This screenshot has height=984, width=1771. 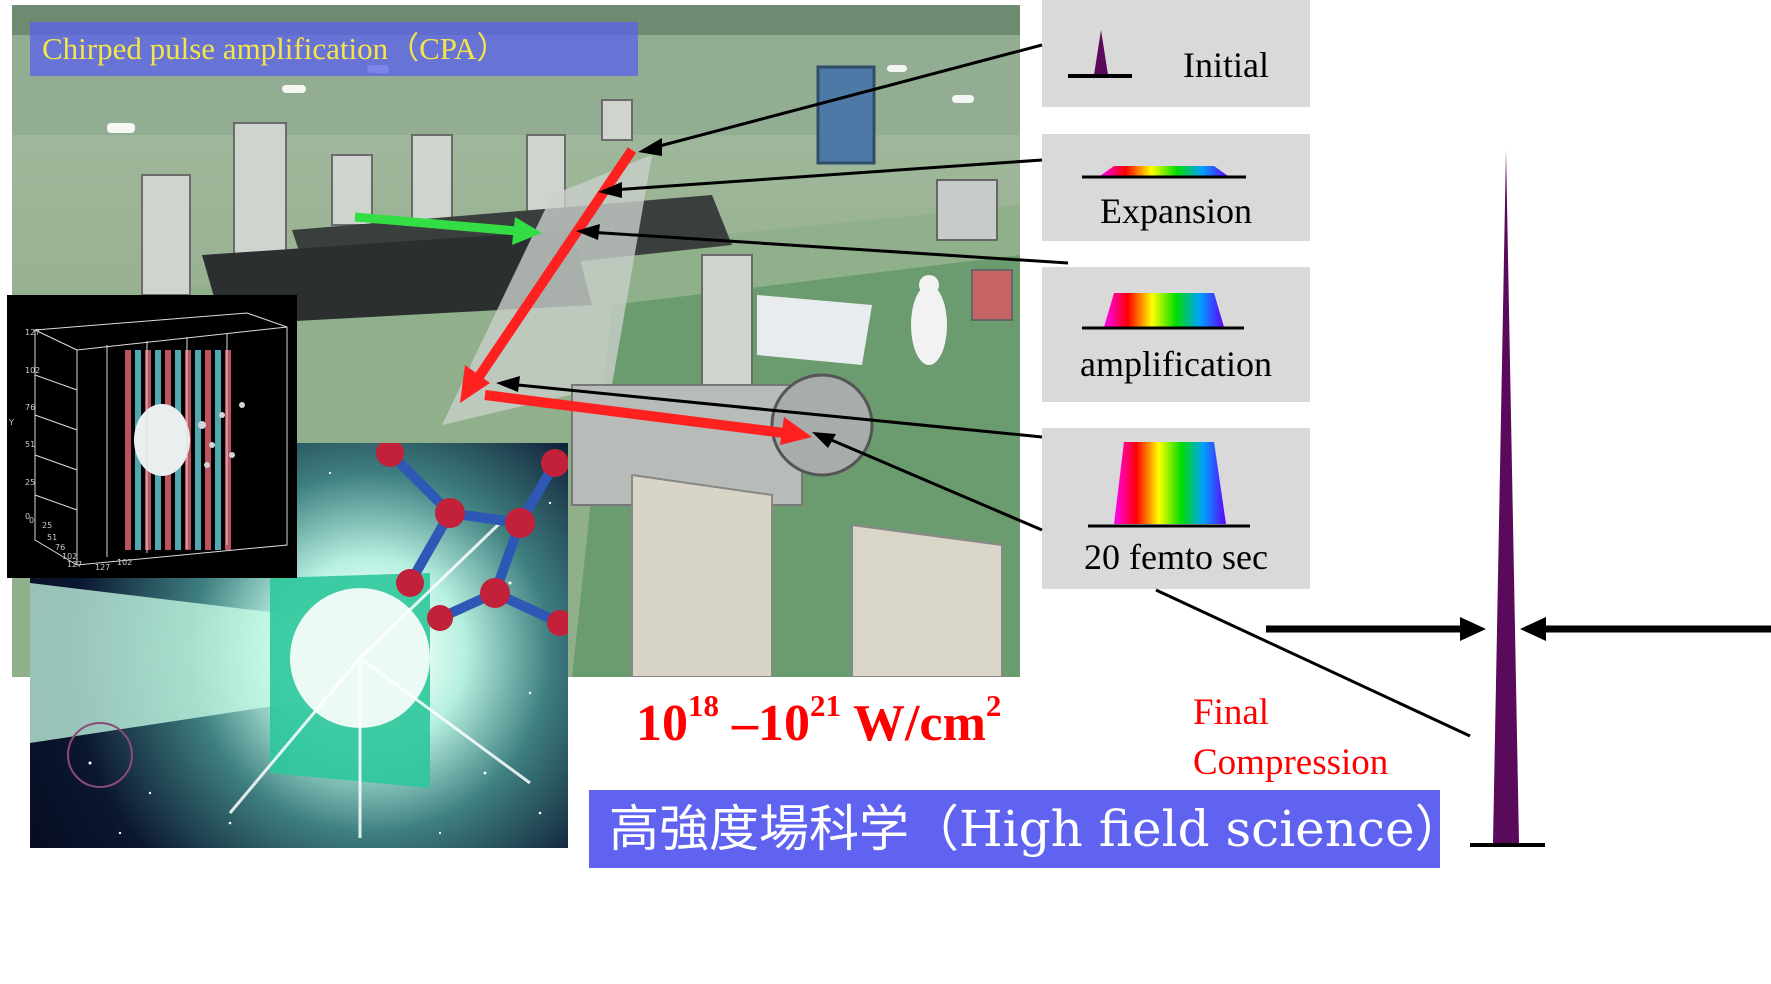 I want to click on amplified-pulse-icon, so click(x=1163, y=311).